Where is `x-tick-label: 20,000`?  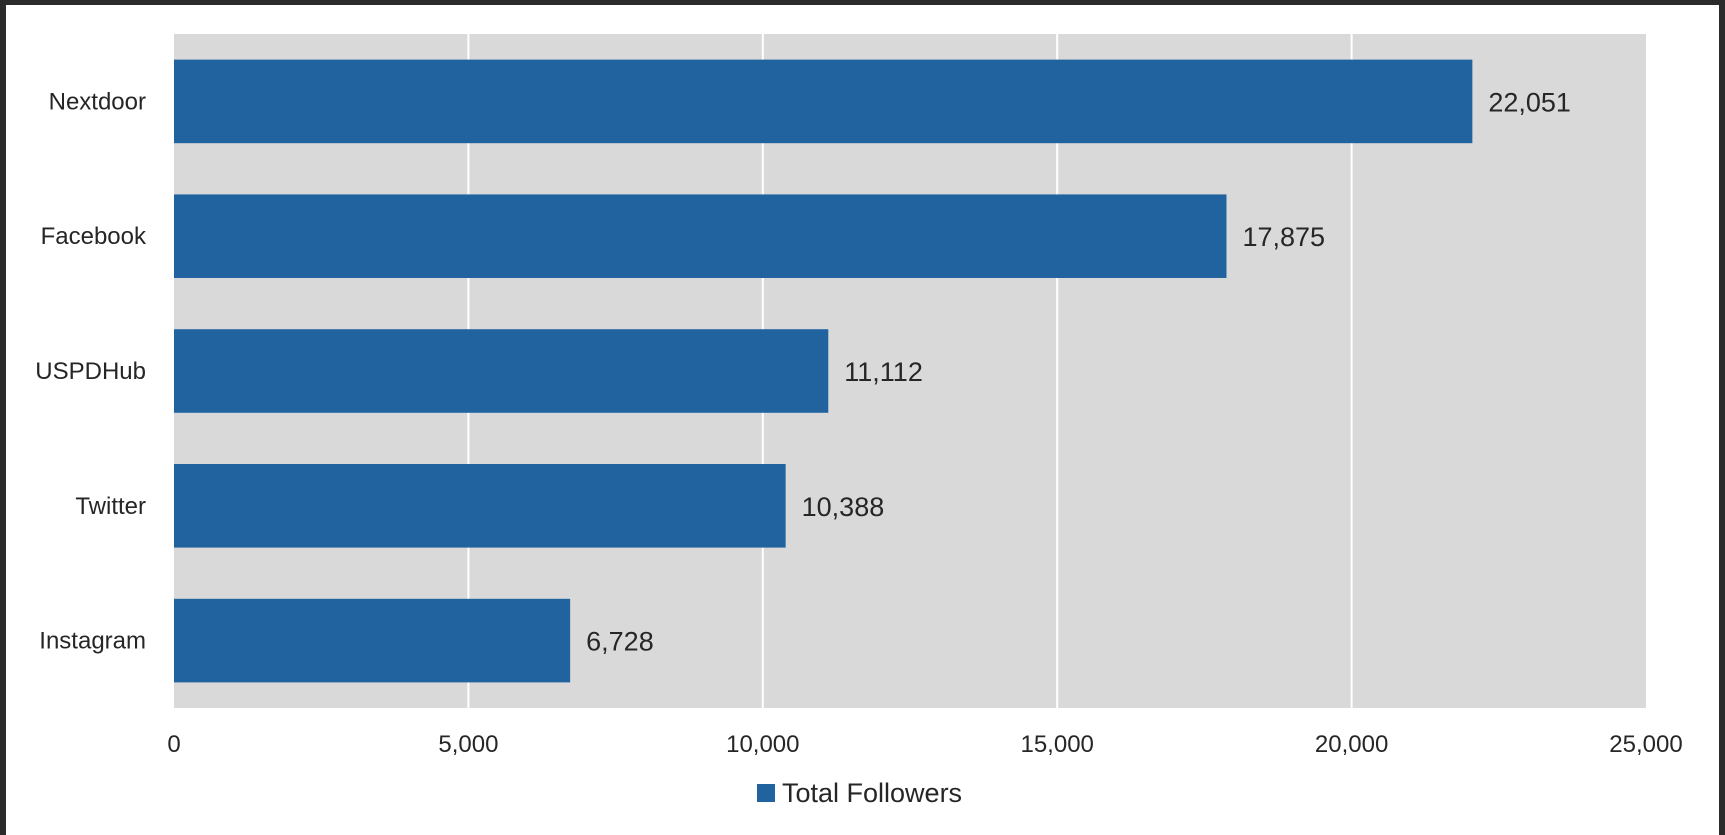 x-tick-label: 20,000 is located at coordinates (1351, 744).